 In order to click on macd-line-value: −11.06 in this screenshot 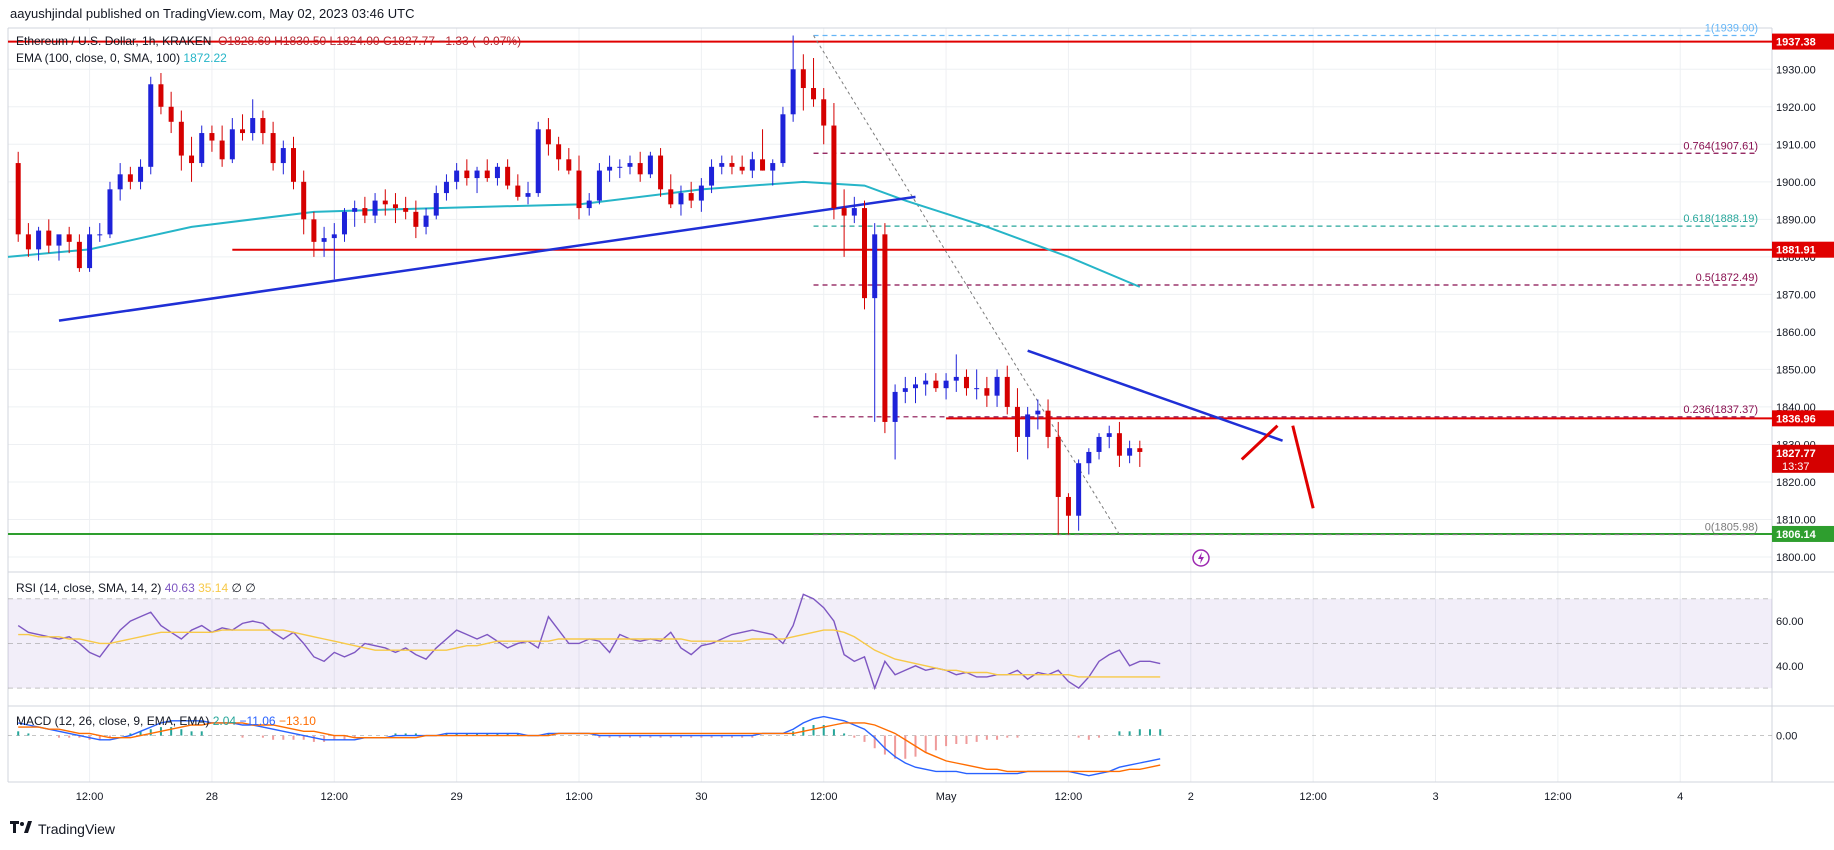, I will do `click(257, 721)`.